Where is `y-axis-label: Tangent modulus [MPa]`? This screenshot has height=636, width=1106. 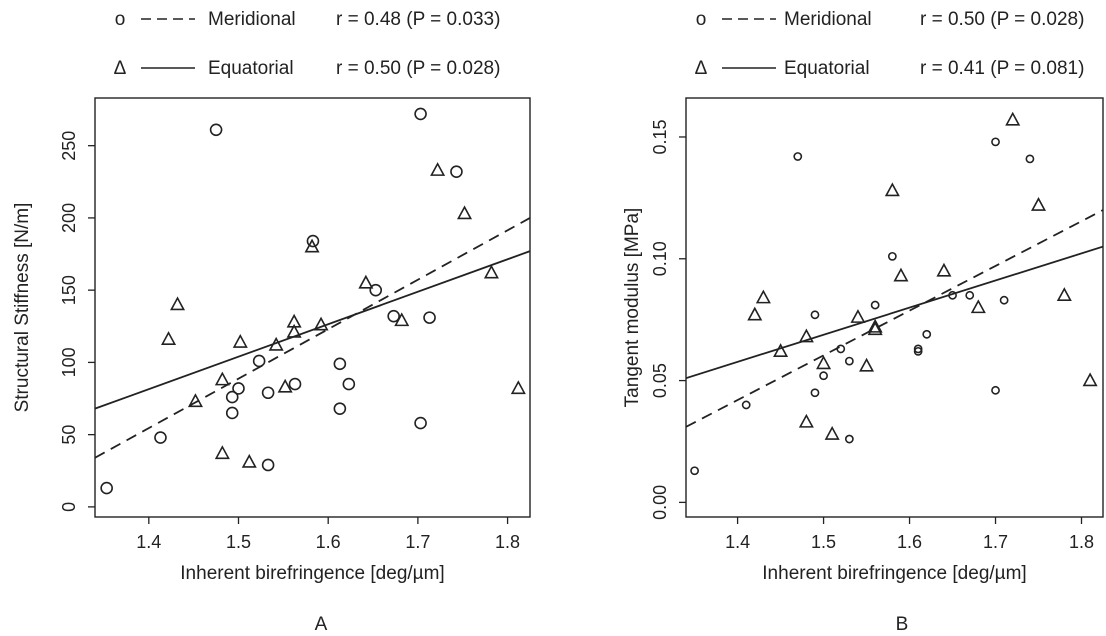
y-axis-label: Tangent modulus [MPa] is located at coordinates (632, 308).